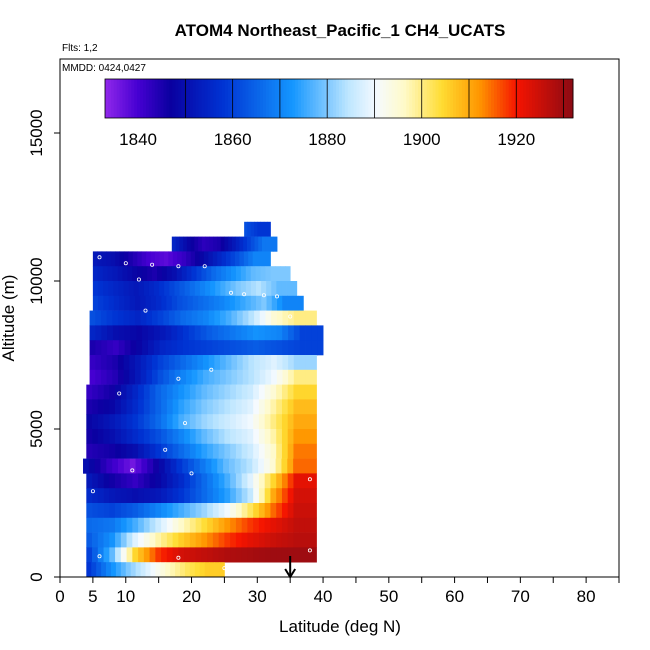  I want to click on y-tick-label: 0, so click(36, 576).